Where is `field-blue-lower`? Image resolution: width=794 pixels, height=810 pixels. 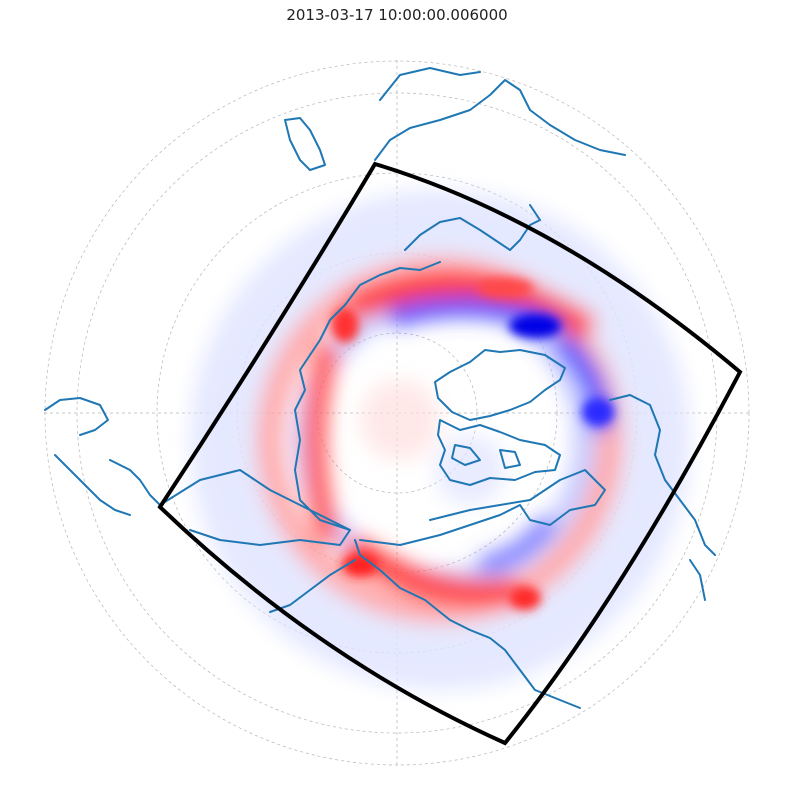
field-blue-lower is located at coordinates (518, 544).